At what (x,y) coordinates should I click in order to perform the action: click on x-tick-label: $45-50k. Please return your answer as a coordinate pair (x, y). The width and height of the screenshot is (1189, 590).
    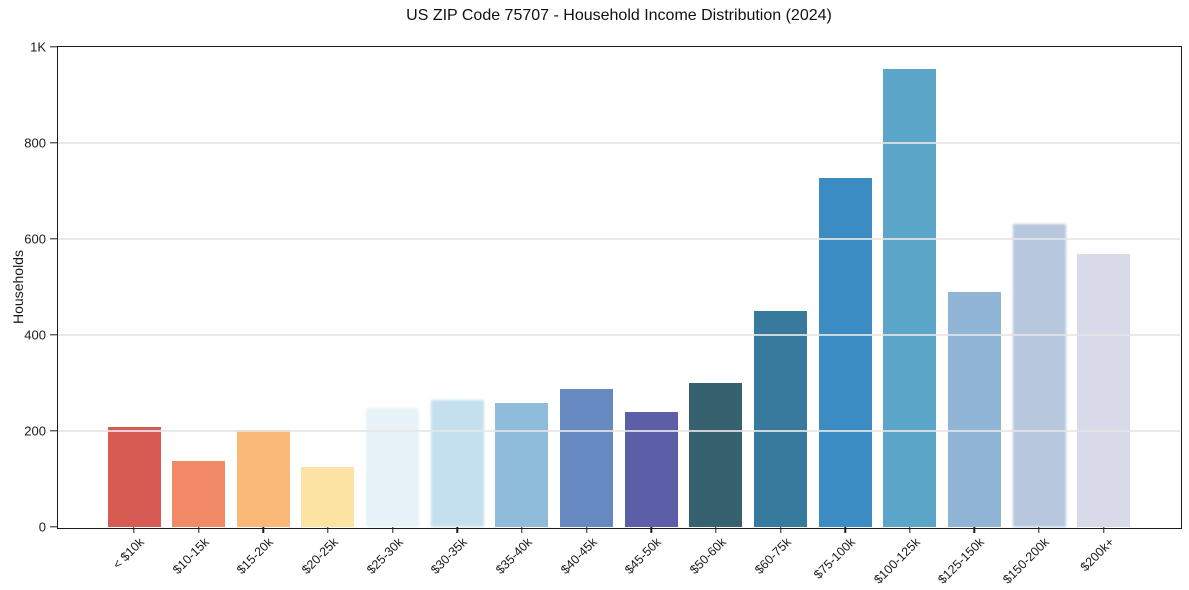
    Looking at the image, I should click on (643, 556).